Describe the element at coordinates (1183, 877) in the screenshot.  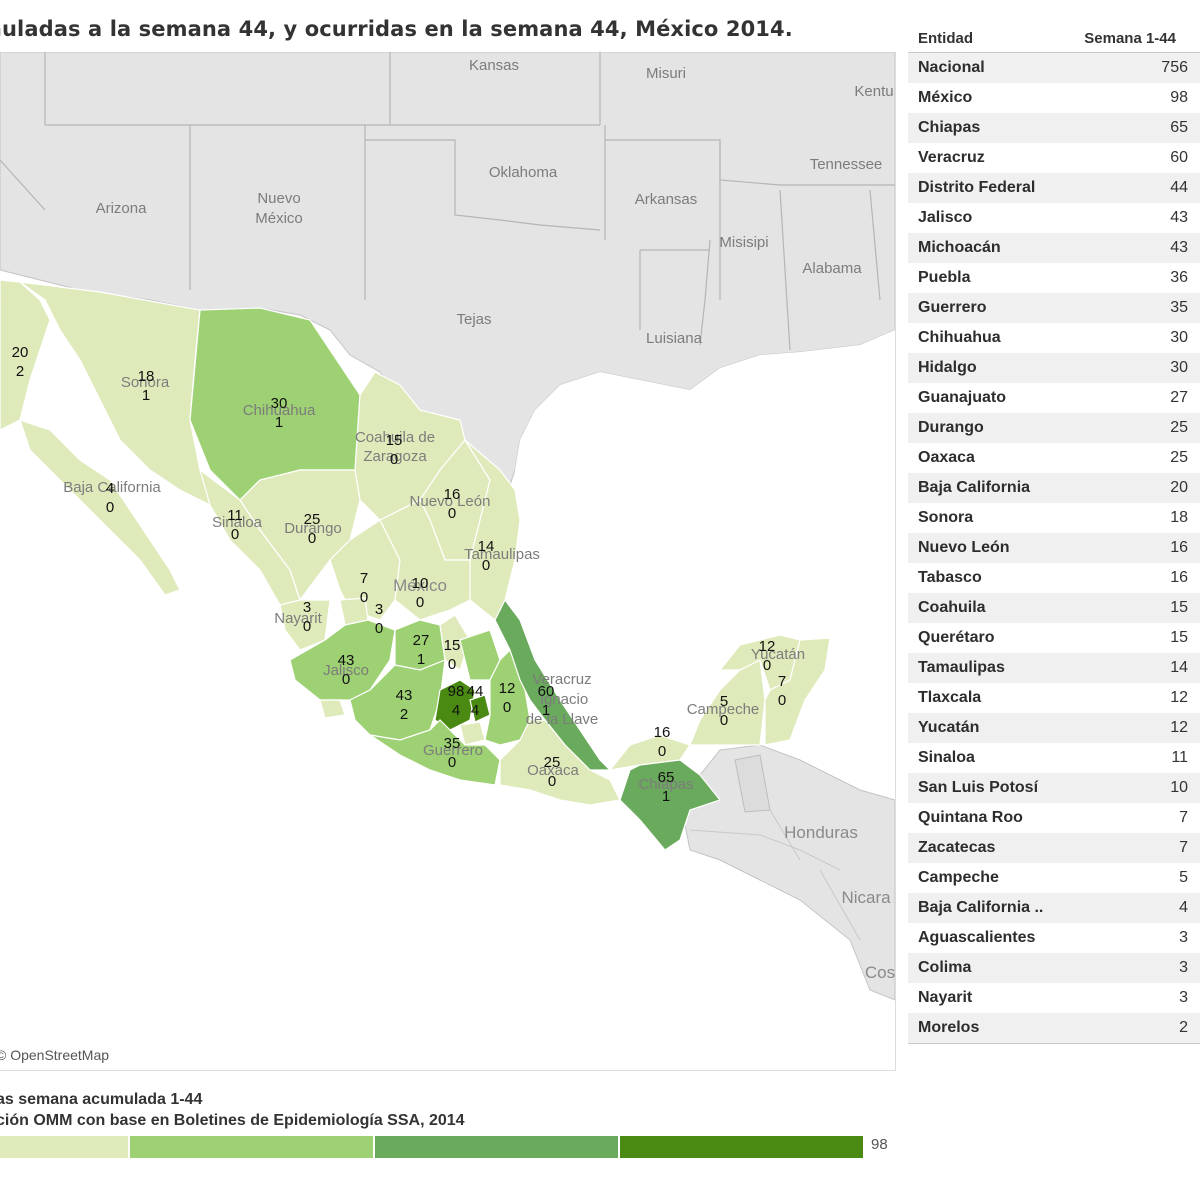
I see `entity-value: 5` at that location.